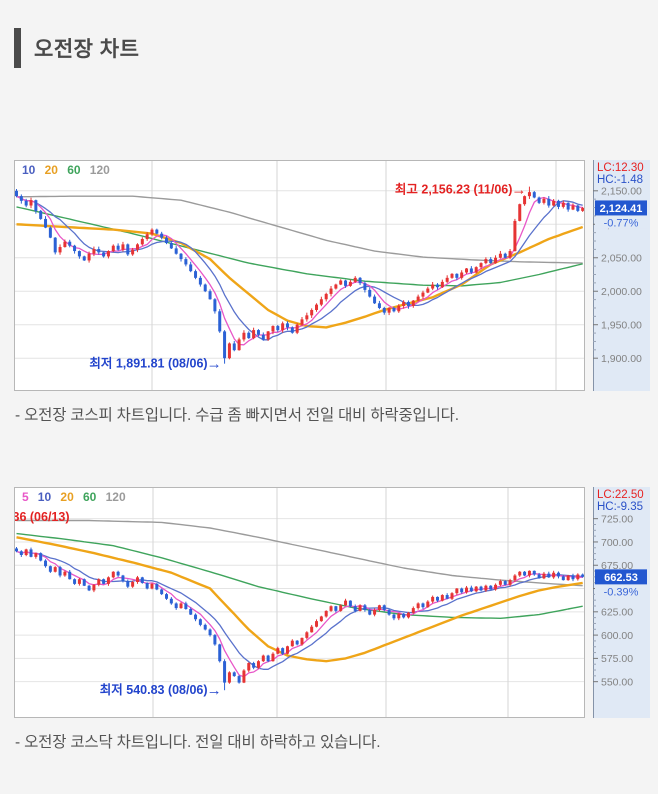  I want to click on svg-text: LC:12.30, so click(620, 168).